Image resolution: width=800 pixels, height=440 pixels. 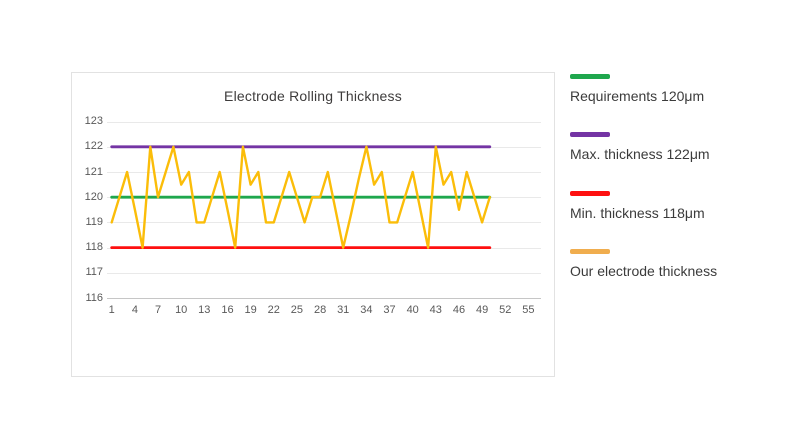 I want to click on x-tick-label-7: 7, so click(x=158, y=310).